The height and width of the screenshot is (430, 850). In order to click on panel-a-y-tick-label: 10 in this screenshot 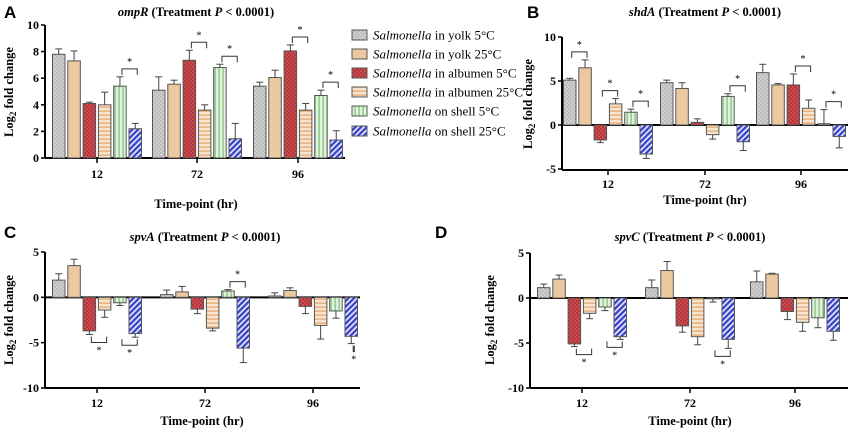, I will do `click(33, 25)`.